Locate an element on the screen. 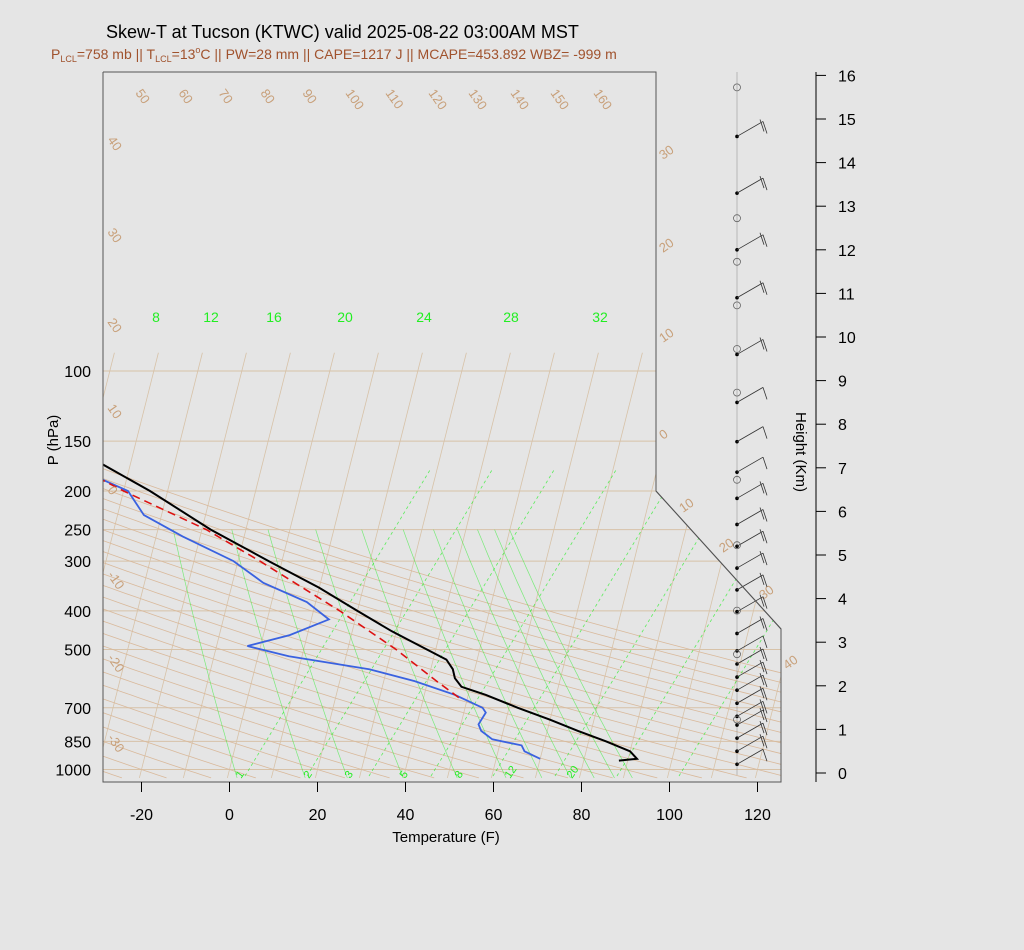 The image size is (1024, 950). pressure-tick-label: 1000 is located at coordinates (73, 771).